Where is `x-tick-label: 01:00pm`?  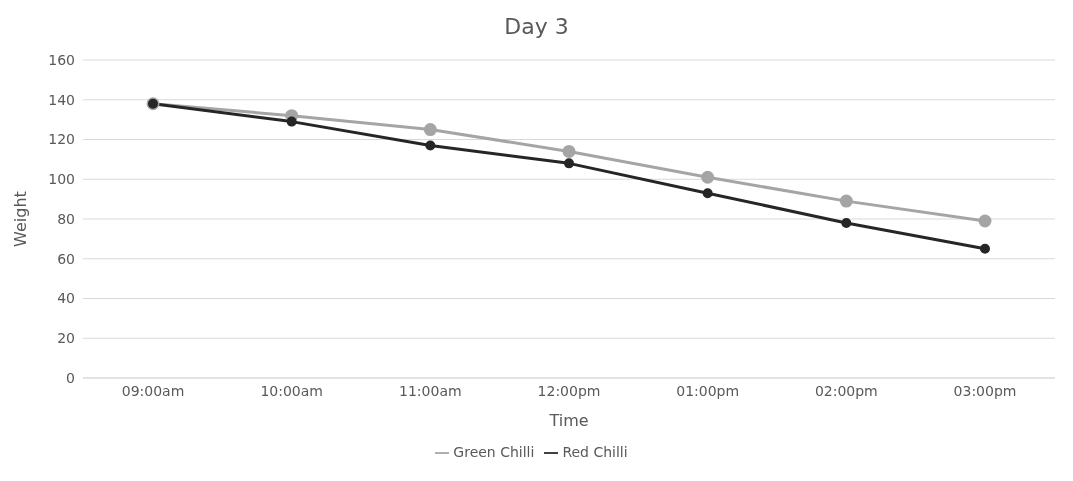 x-tick-label: 01:00pm is located at coordinates (708, 390).